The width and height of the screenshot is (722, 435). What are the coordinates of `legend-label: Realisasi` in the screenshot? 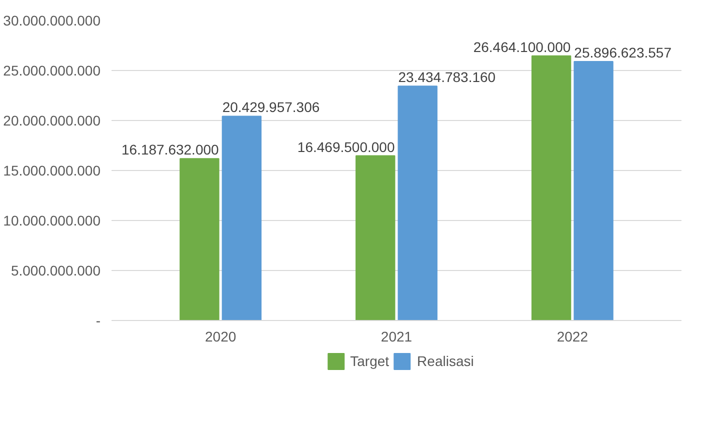 It's located at (445, 361).